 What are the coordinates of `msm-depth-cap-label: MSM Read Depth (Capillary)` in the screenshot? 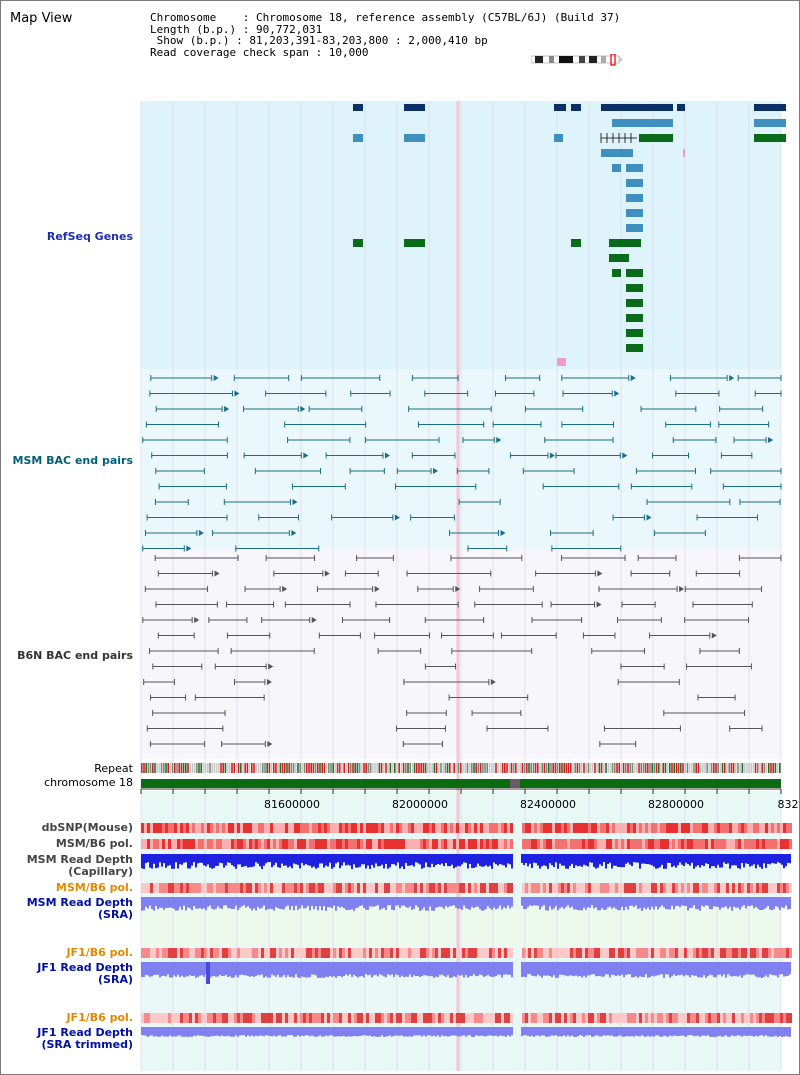 It's located at (80, 866).